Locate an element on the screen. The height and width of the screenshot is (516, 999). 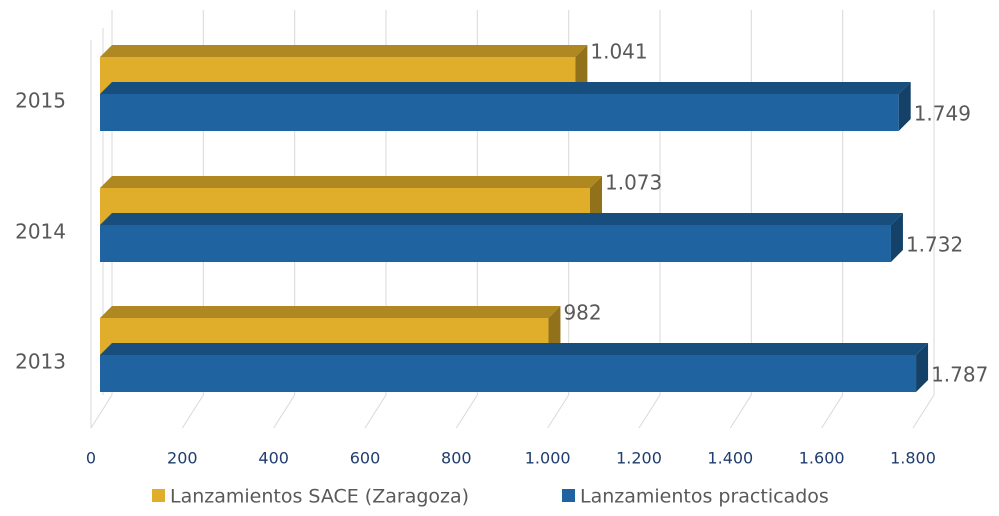
legend-label: Lanzamientos practicados is located at coordinates (704, 497).